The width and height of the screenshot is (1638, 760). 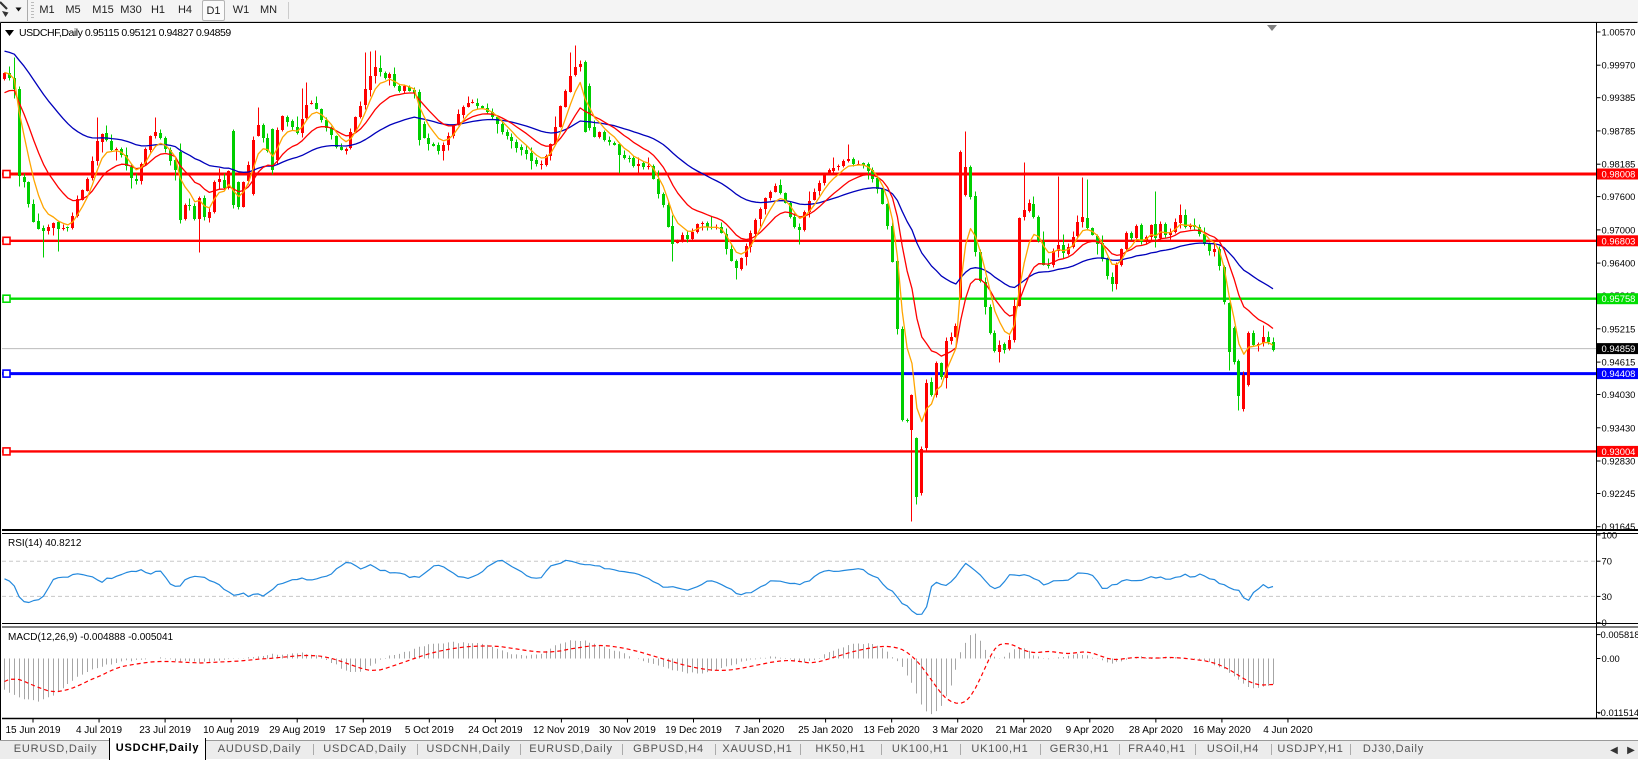 I want to click on svg-text: 19 Dec 2019, so click(x=693, y=730).